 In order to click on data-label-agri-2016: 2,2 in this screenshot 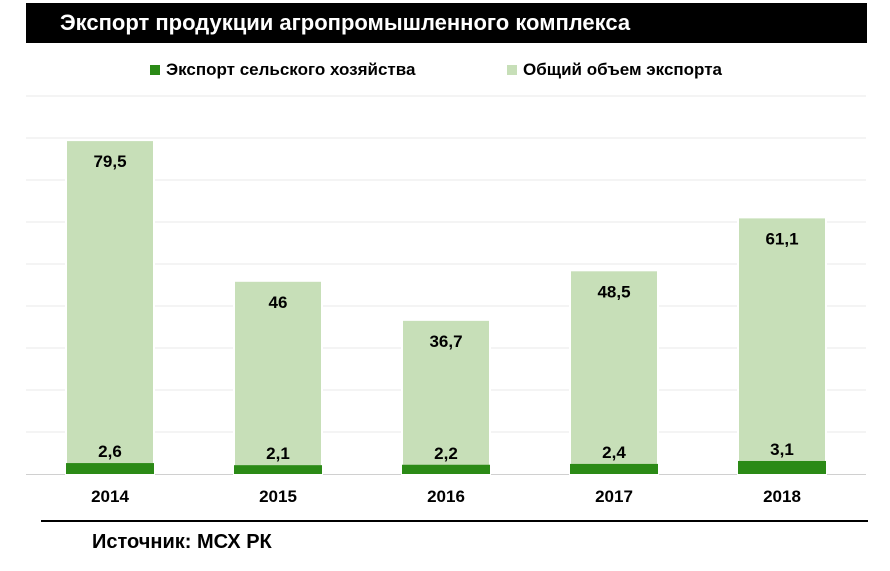, I will do `click(446, 453)`.